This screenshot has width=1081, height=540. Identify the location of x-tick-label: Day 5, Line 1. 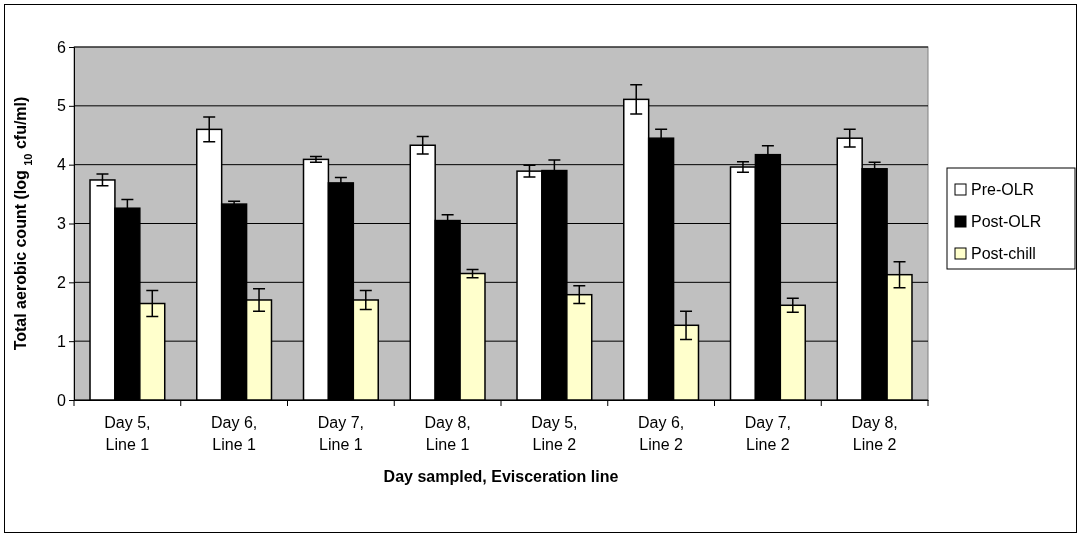
(127, 433).